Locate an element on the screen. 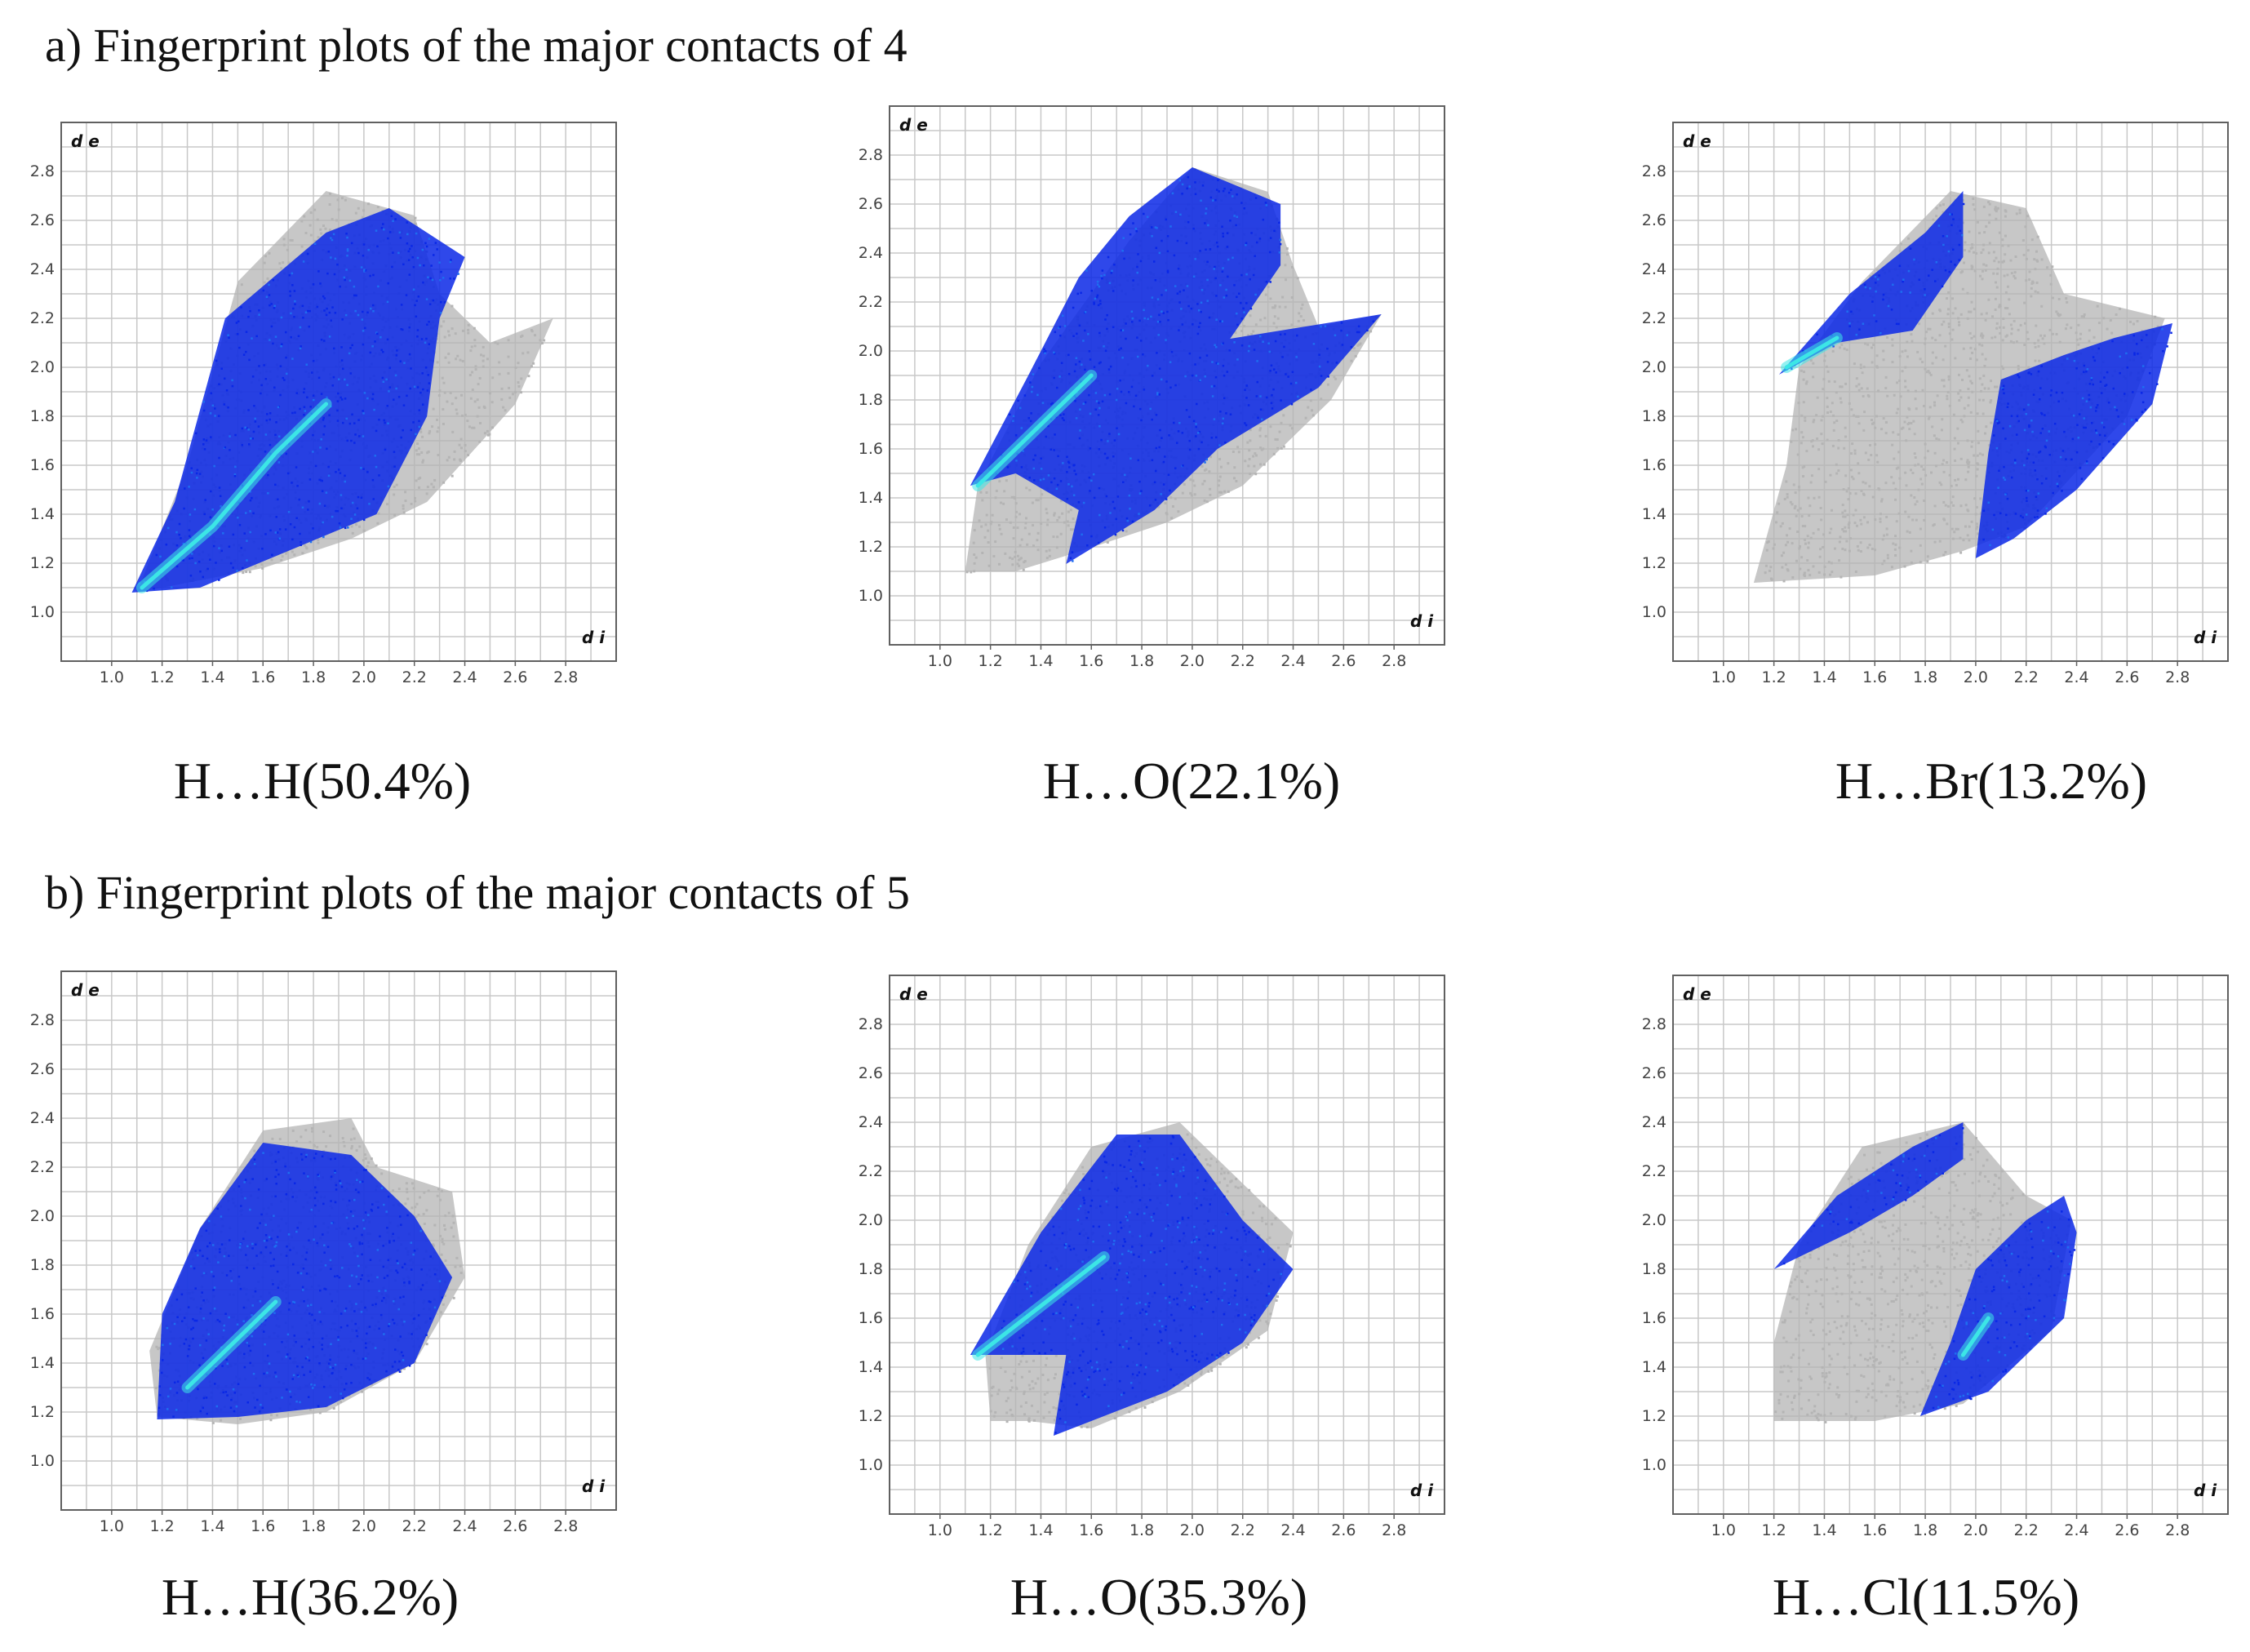 The image size is (2250, 1652). y-tick-label: 2.4 is located at coordinates (1654, 269).